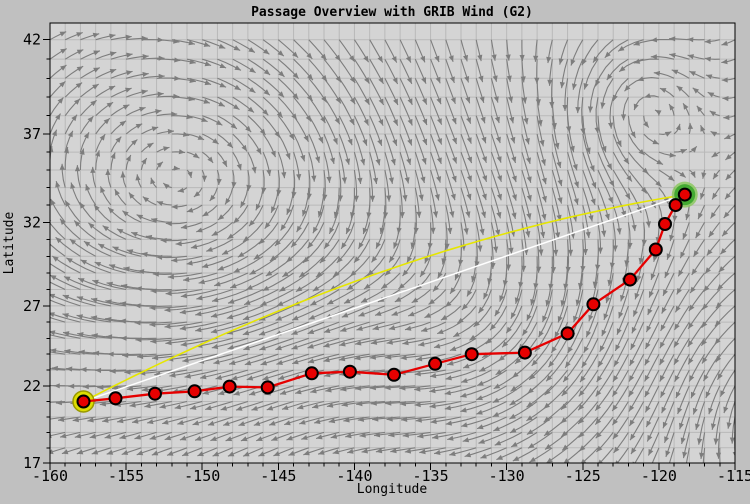  I want to click on y-tick-label: 17, so click(32, 463).